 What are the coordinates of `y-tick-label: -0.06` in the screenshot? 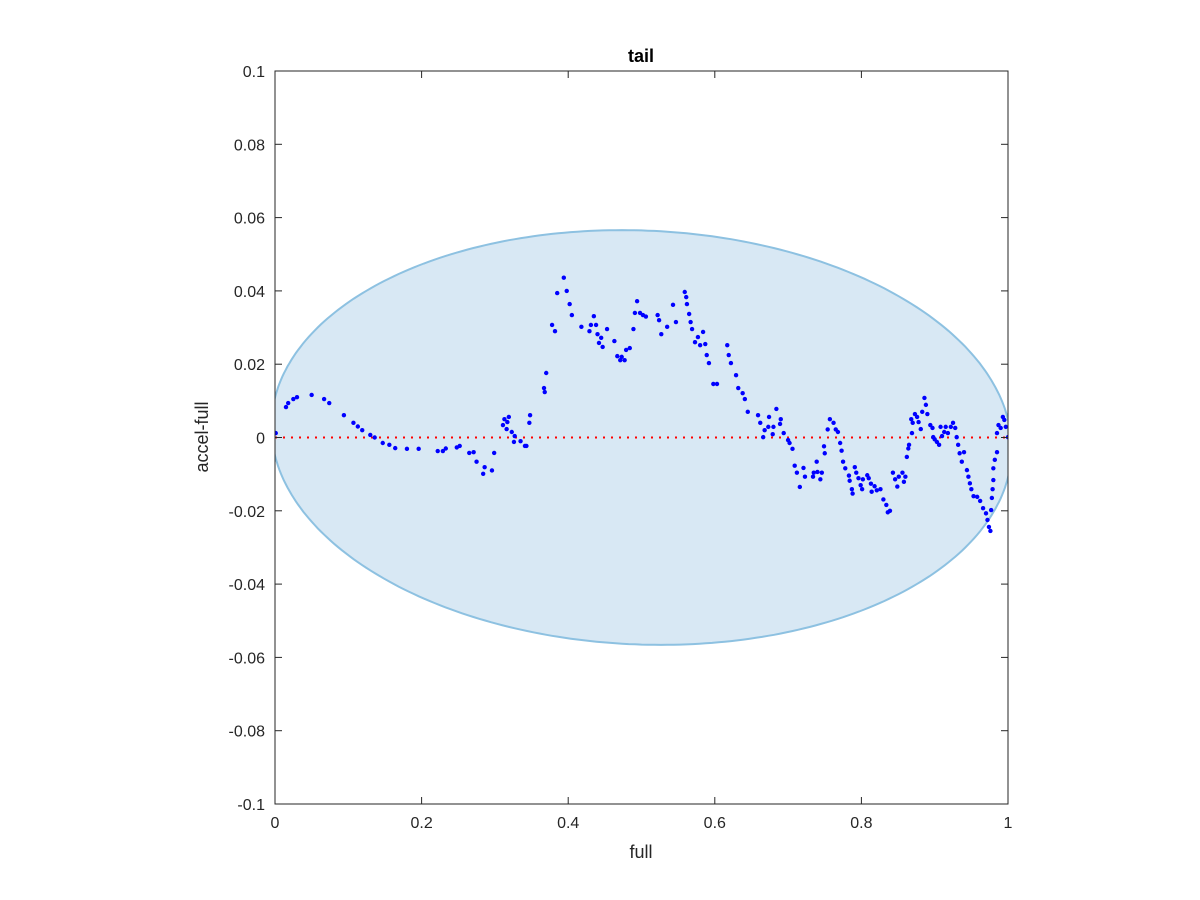 It's located at (247, 658).